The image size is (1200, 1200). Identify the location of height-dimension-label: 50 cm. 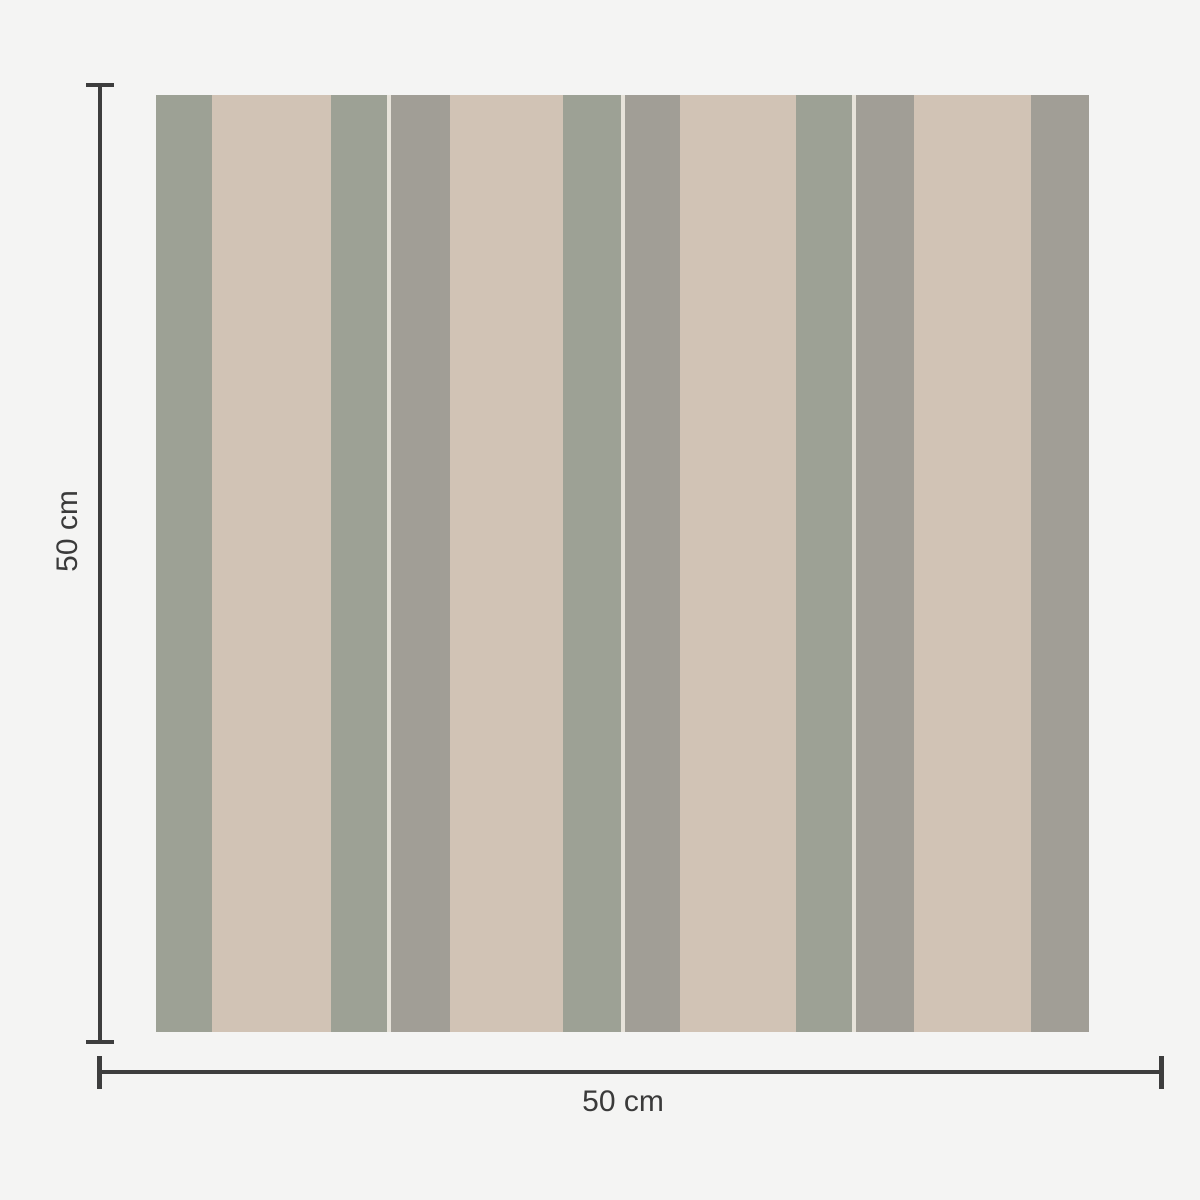
(67, 531).